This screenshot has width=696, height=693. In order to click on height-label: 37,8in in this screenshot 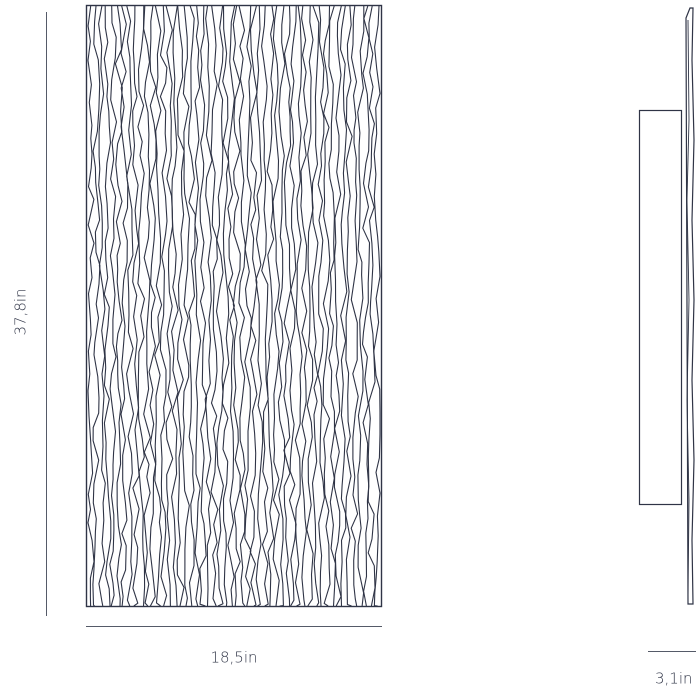, I will do `click(21, 311)`.